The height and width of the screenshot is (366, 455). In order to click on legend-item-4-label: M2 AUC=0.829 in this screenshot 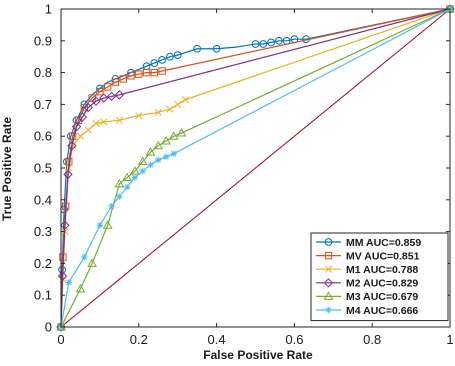, I will do `click(382, 284)`.